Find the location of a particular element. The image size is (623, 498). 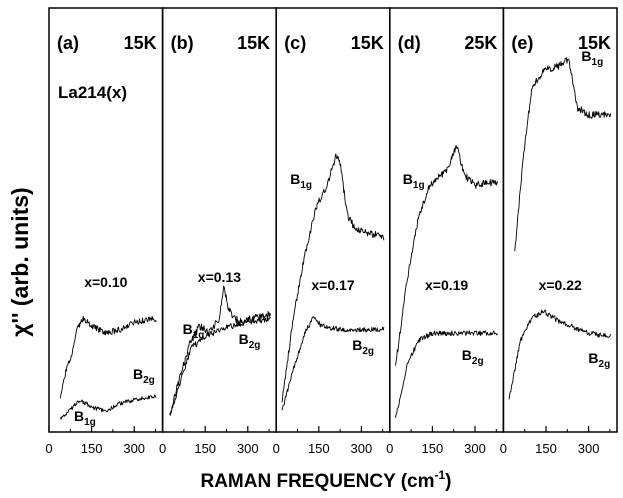

panel-e-temperature: 15K is located at coordinates (594, 43).